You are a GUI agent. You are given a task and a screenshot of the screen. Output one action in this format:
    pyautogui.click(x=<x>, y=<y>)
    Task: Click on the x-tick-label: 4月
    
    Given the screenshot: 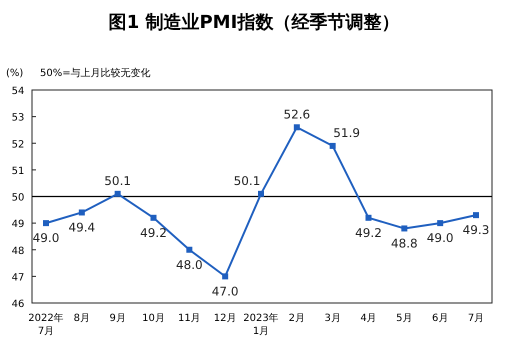 What is the action you would take?
    pyautogui.click(x=368, y=318)
    